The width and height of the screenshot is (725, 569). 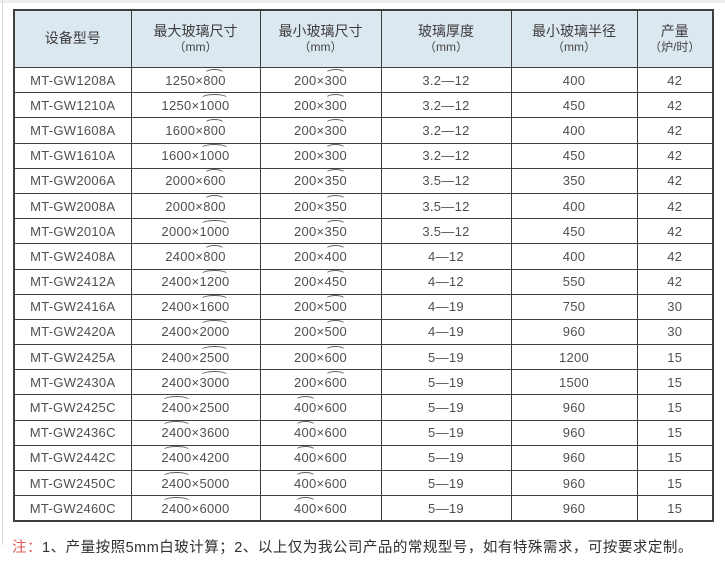 I want to click on model-cell: MT-GW2425C, so click(x=72, y=407).